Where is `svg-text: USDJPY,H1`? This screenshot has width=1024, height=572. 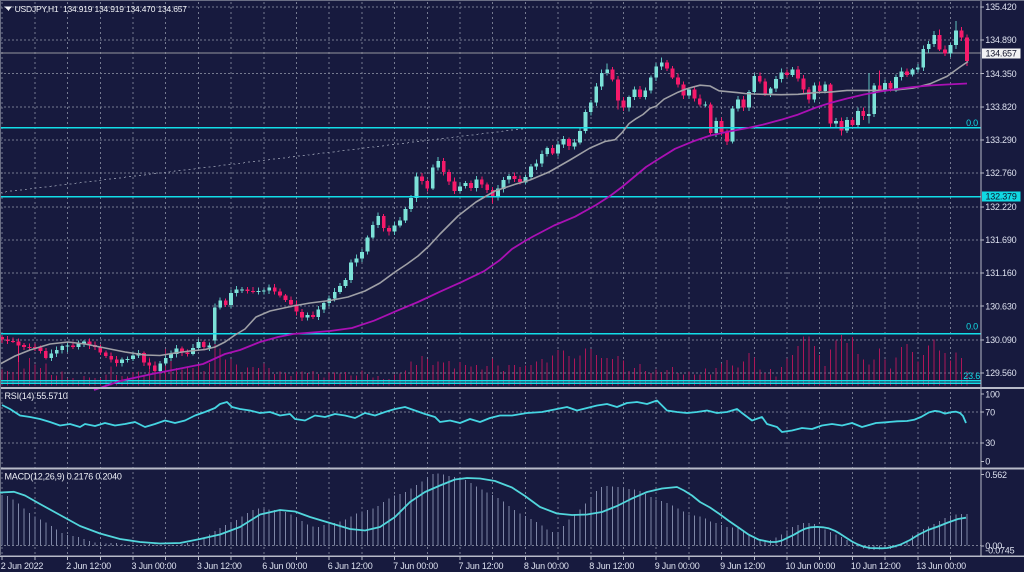
svg-text: USDJPY,H1 is located at coordinates (37, 9).